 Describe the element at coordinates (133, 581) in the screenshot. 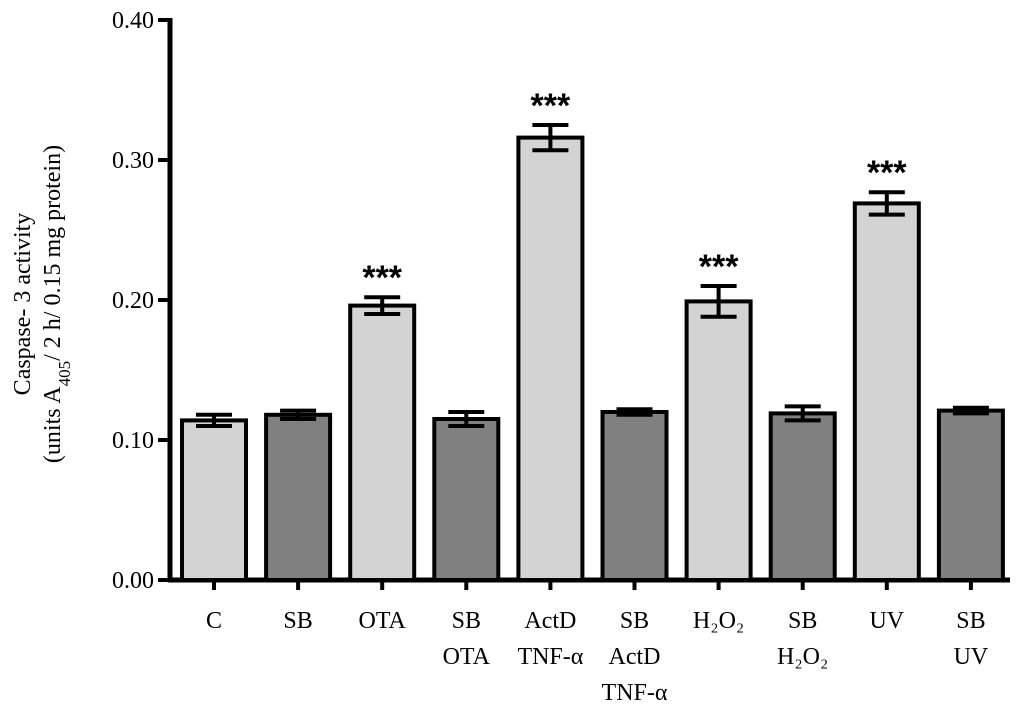

I see `y-tick-label: 0.00` at that location.